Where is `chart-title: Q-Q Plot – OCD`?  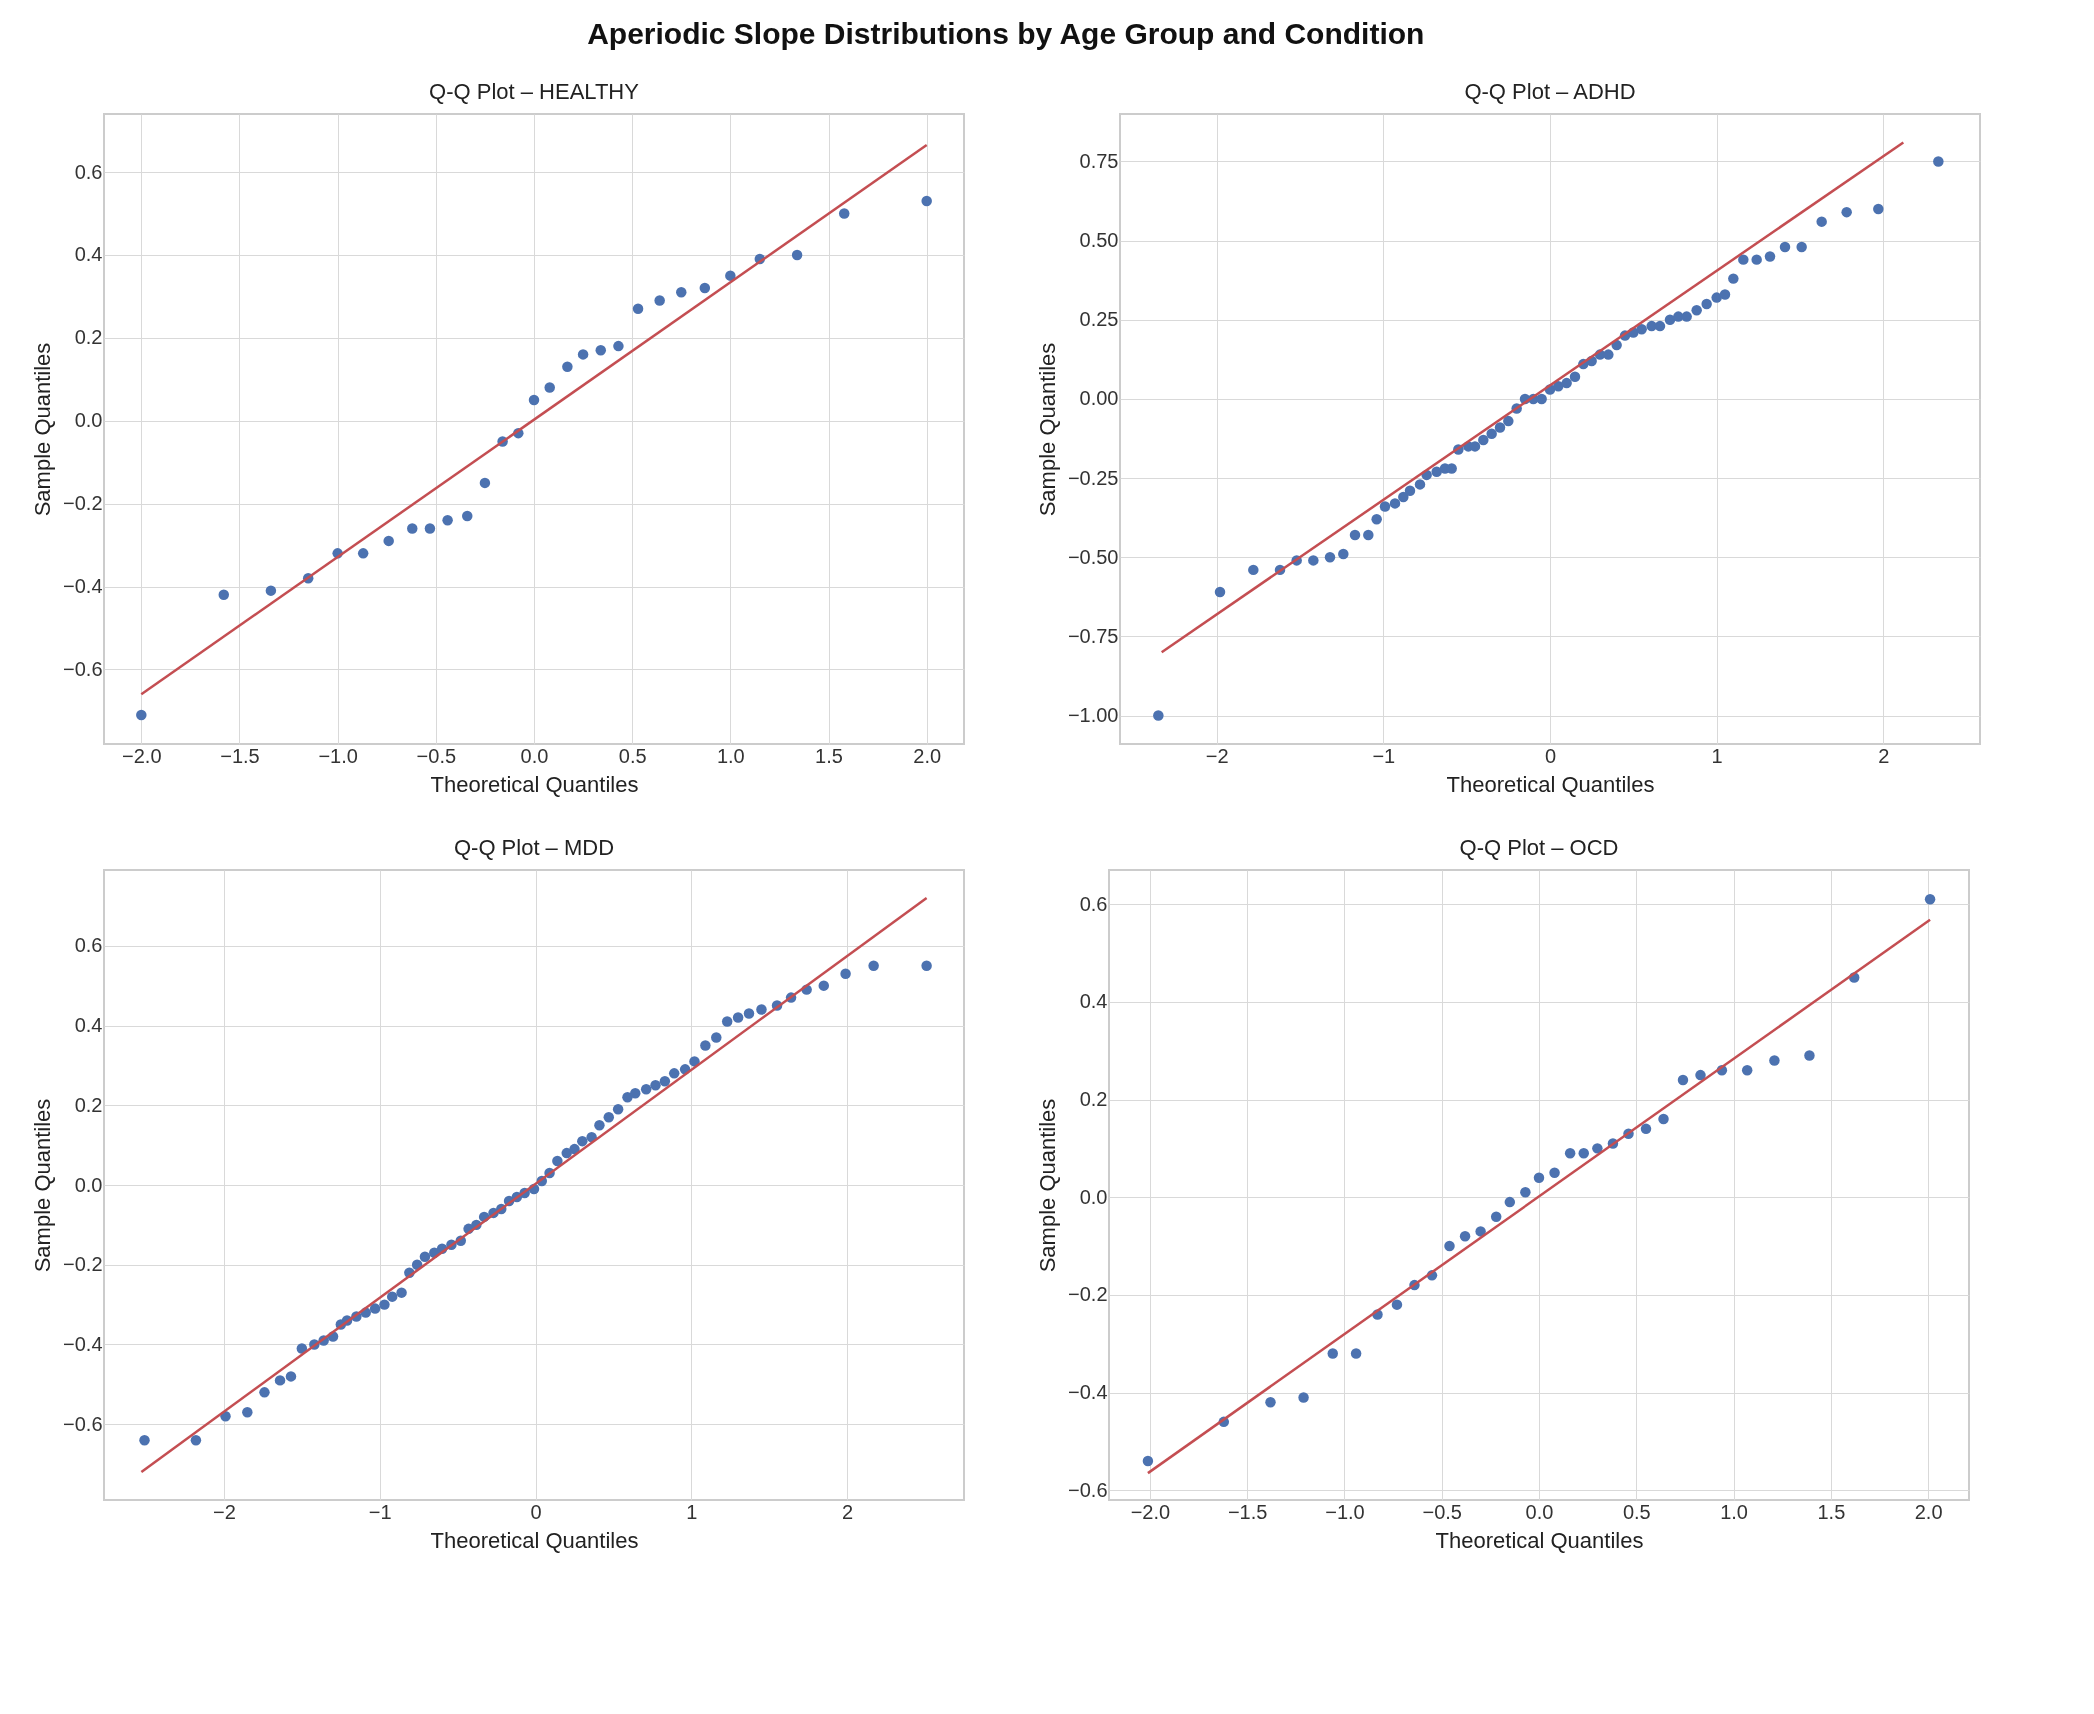 chart-title: Q-Q Plot – OCD is located at coordinates (1539, 847).